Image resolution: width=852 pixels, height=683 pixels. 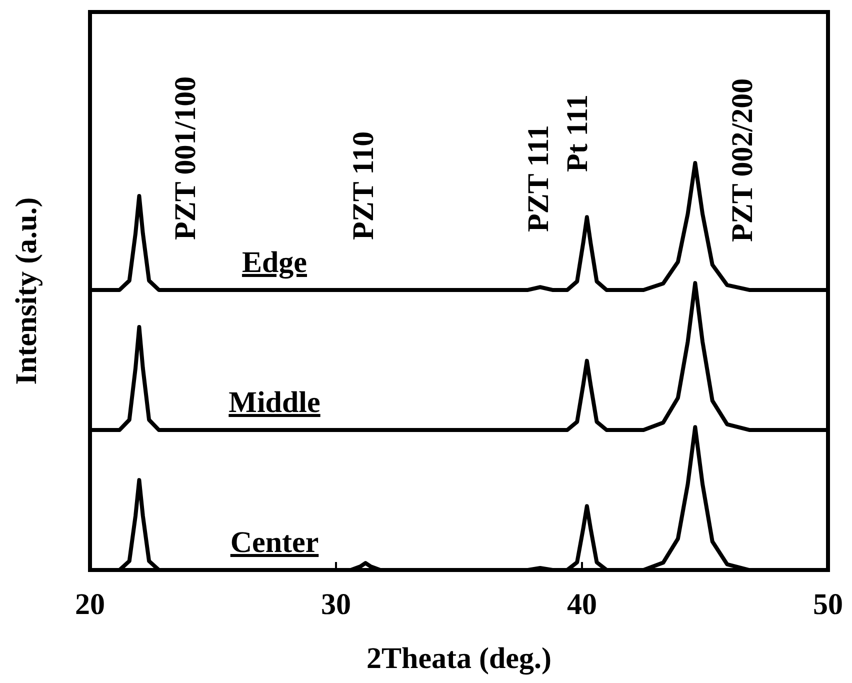 I want to click on annotation: Pt 111, so click(x=577, y=133).